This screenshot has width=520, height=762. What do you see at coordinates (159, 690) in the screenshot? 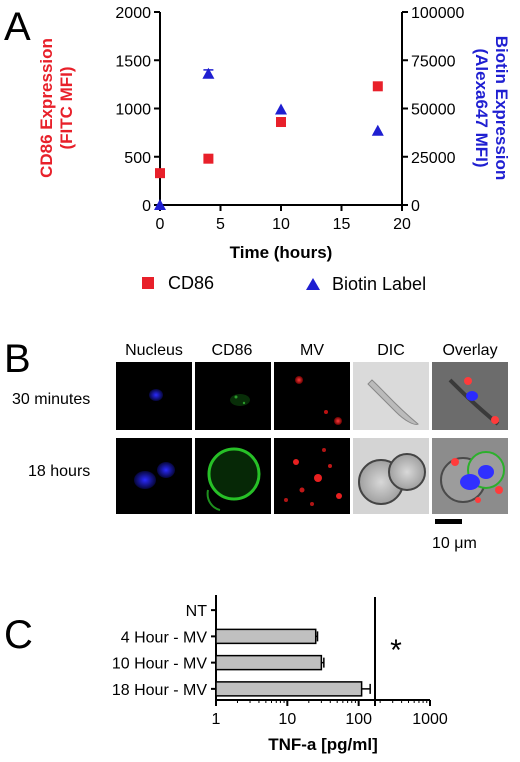
I see `category-label: 18 Hour - MV` at bounding box center [159, 690].